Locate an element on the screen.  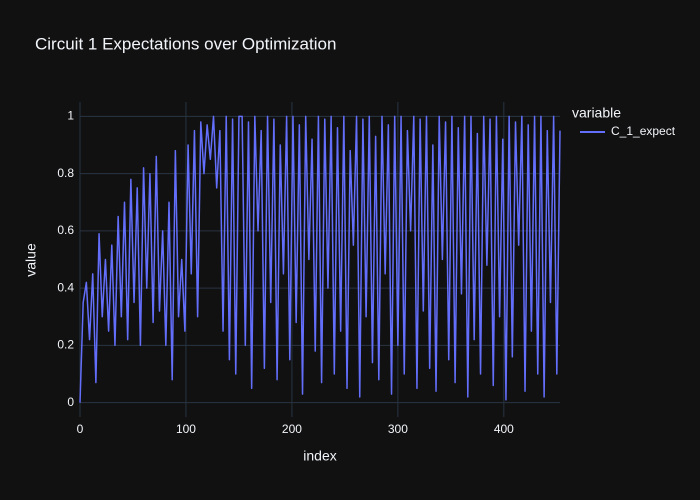
y-tick-label: 0.8 is located at coordinates (65, 173).